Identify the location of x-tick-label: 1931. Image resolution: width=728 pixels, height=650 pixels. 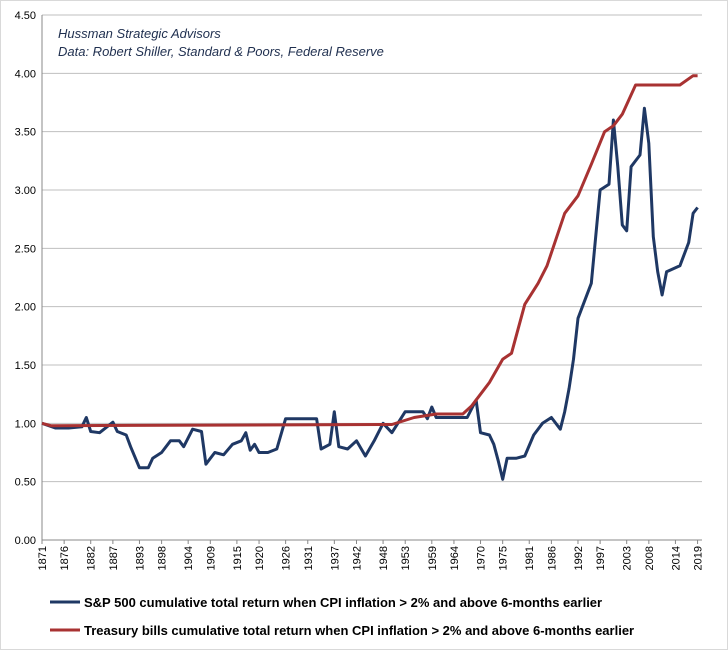
(309, 558).